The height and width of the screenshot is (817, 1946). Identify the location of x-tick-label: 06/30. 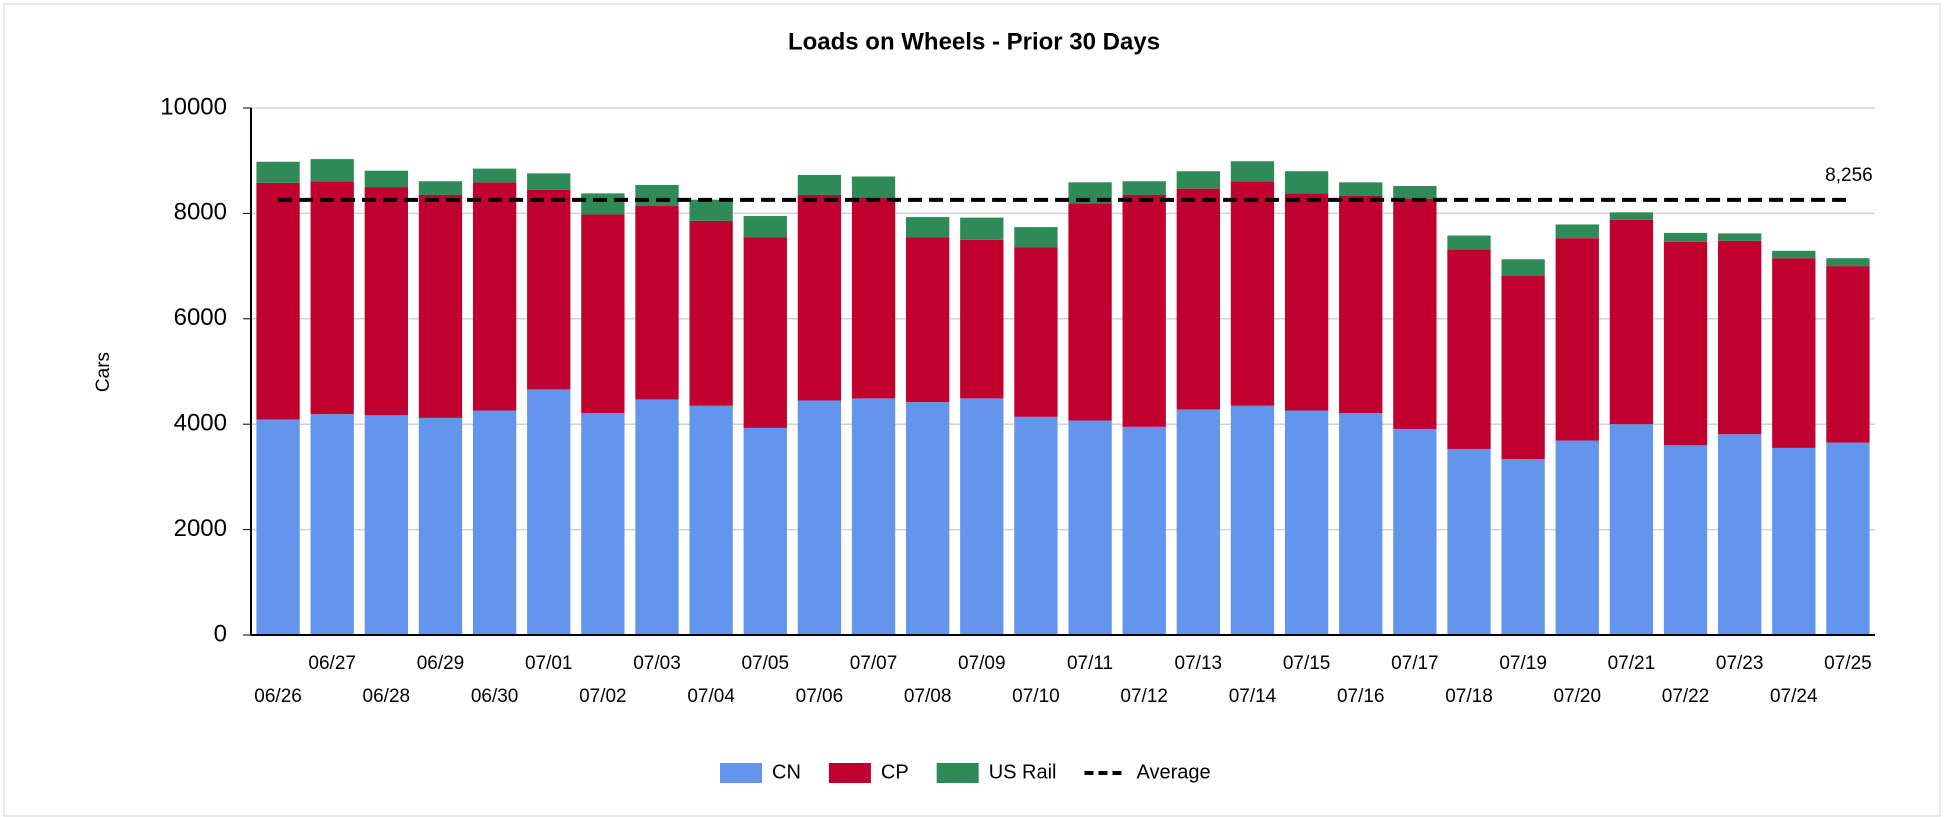
(495, 696).